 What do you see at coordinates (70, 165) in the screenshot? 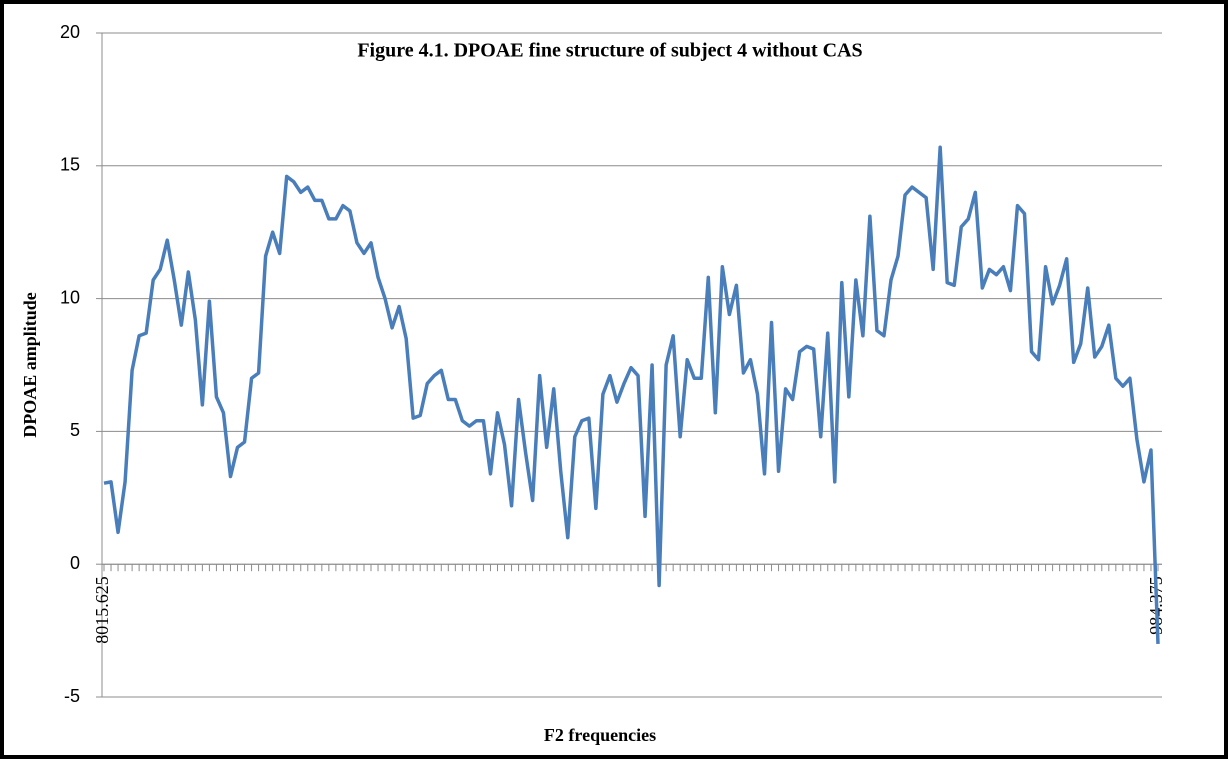
I see `y-tick-label: 15` at bounding box center [70, 165].